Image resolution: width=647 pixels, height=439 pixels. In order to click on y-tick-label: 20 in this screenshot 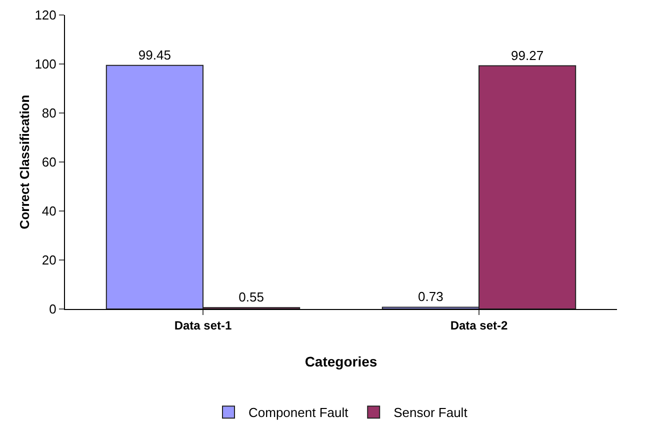, I will do `click(49, 260)`.